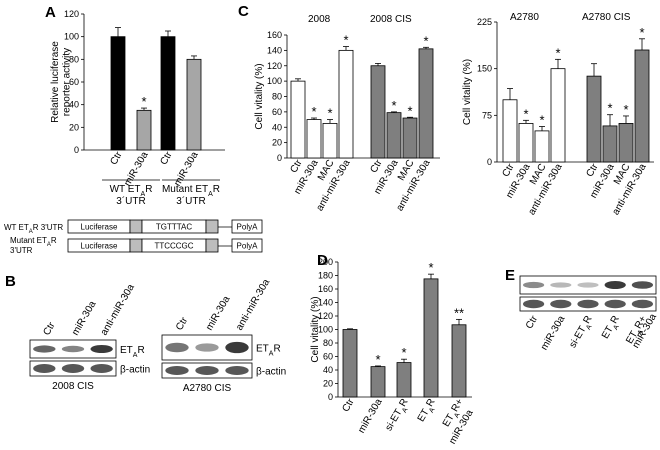  I want to click on x-tick-label: si-ETAR, so click(397, 415).